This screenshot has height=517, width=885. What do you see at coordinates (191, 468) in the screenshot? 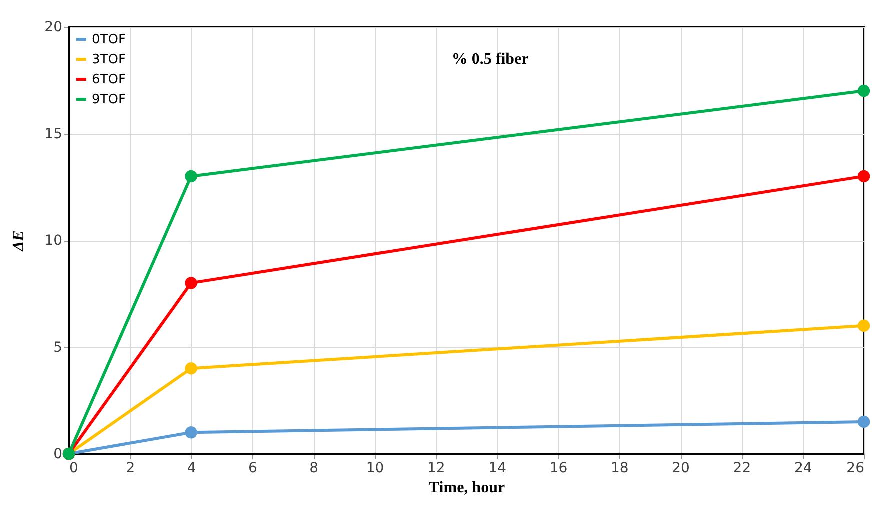
I see `x-tick-label: 4` at bounding box center [191, 468].